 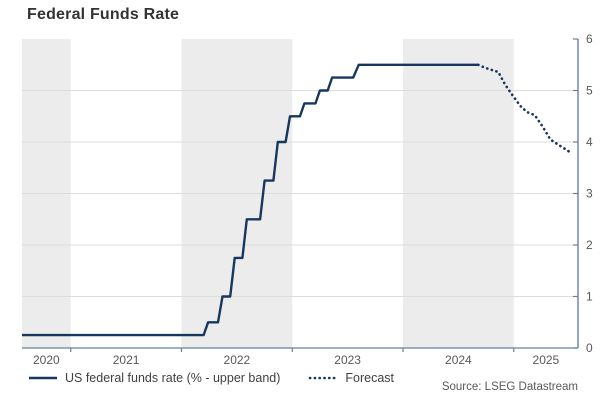 What do you see at coordinates (589, 91) in the screenshot?
I see `y-axis-label: 5` at bounding box center [589, 91].